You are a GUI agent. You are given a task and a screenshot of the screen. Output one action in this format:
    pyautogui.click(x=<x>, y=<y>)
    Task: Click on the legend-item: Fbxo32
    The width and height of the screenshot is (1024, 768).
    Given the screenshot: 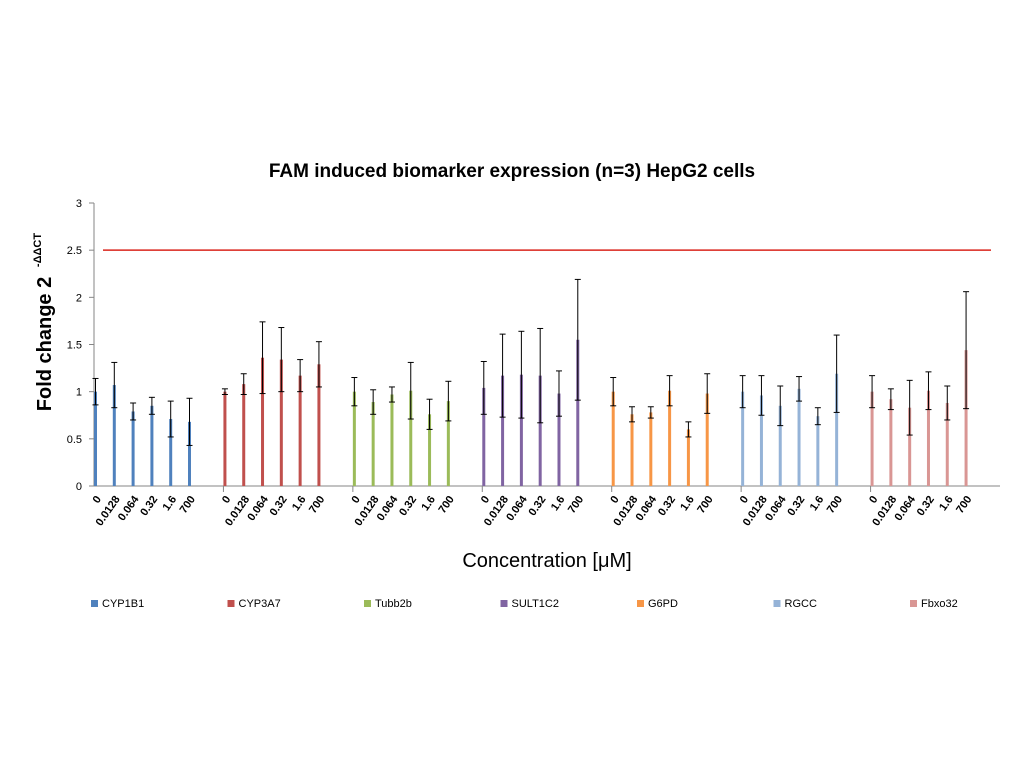 What is the action you would take?
    pyautogui.click(x=934, y=604)
    